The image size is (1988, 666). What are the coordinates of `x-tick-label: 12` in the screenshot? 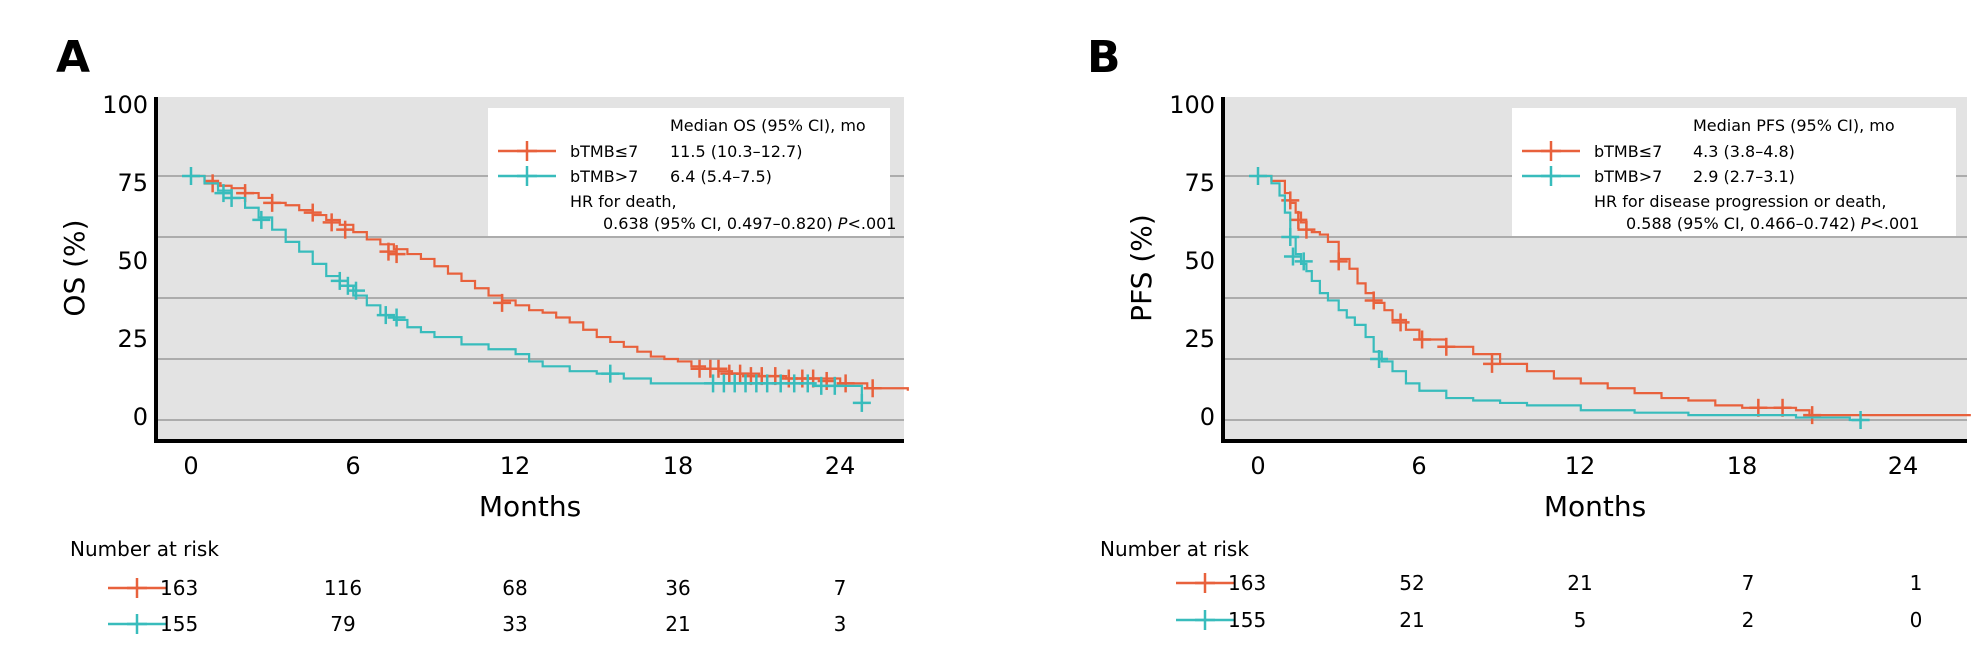 It's located at (515, 466).